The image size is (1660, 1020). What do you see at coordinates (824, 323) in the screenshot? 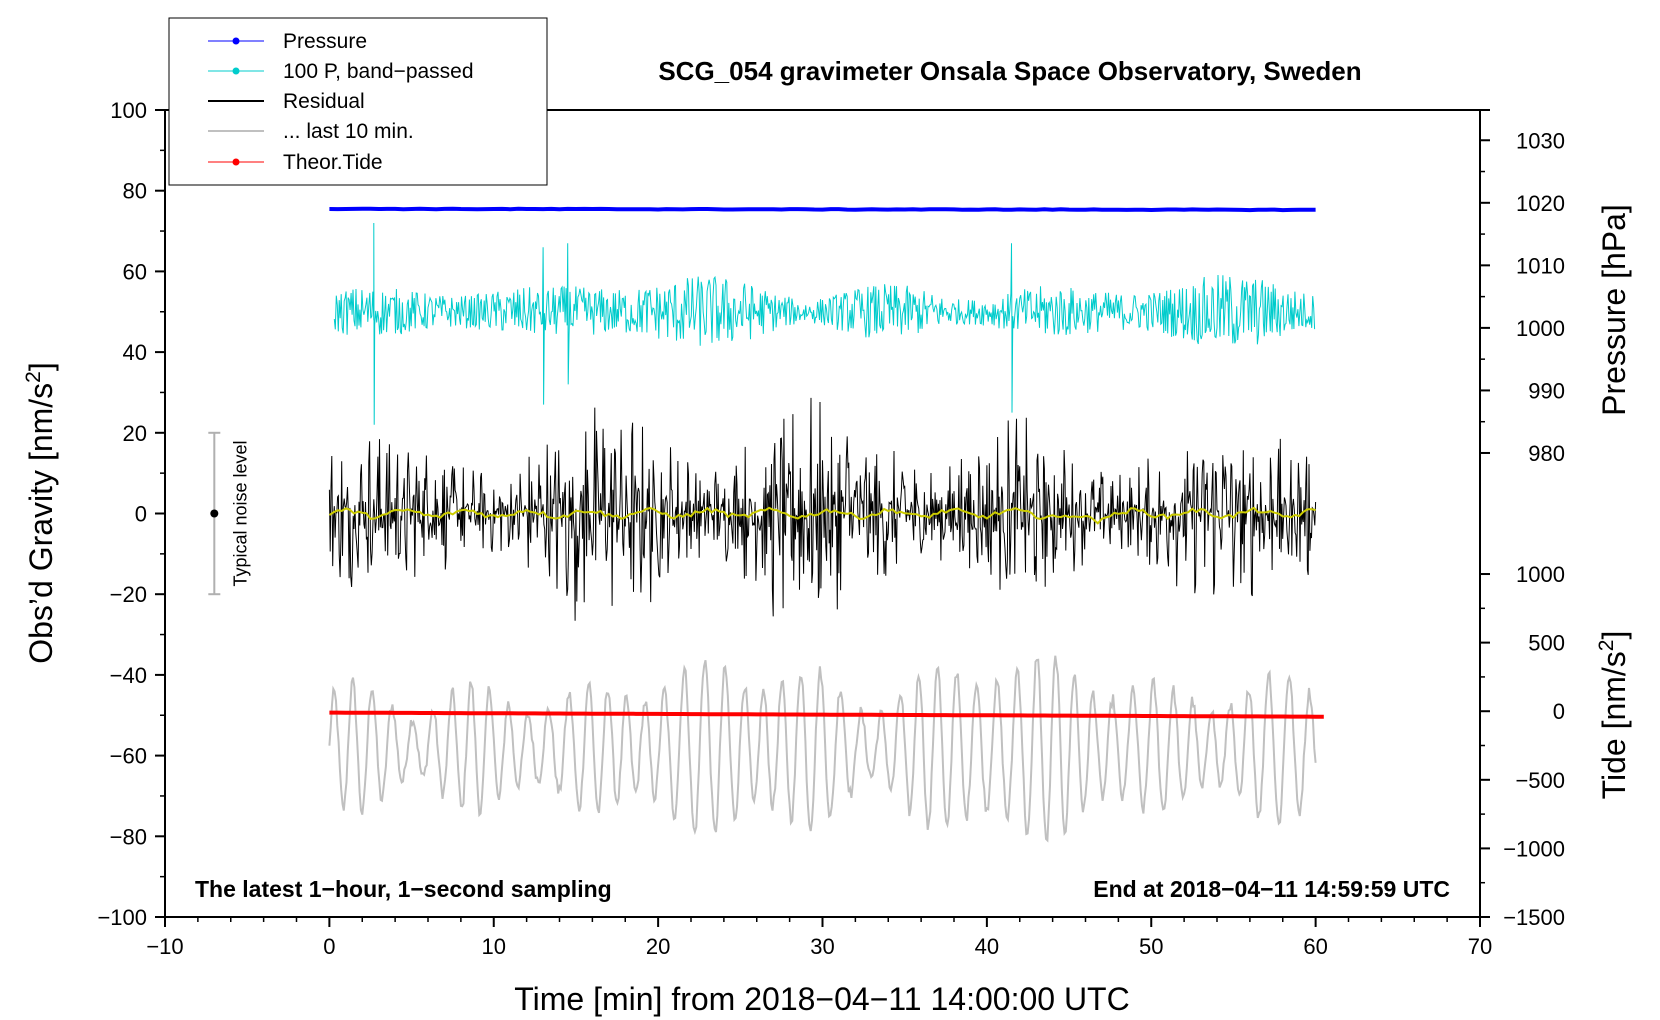
I see `series-band-passed-pressure` at bounding box center [824, 323].